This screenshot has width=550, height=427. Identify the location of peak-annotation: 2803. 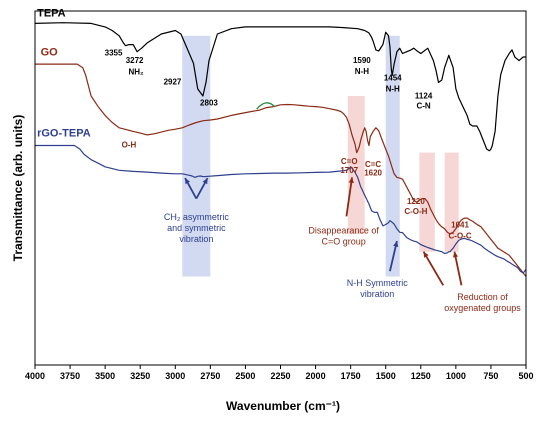
(209, 103).